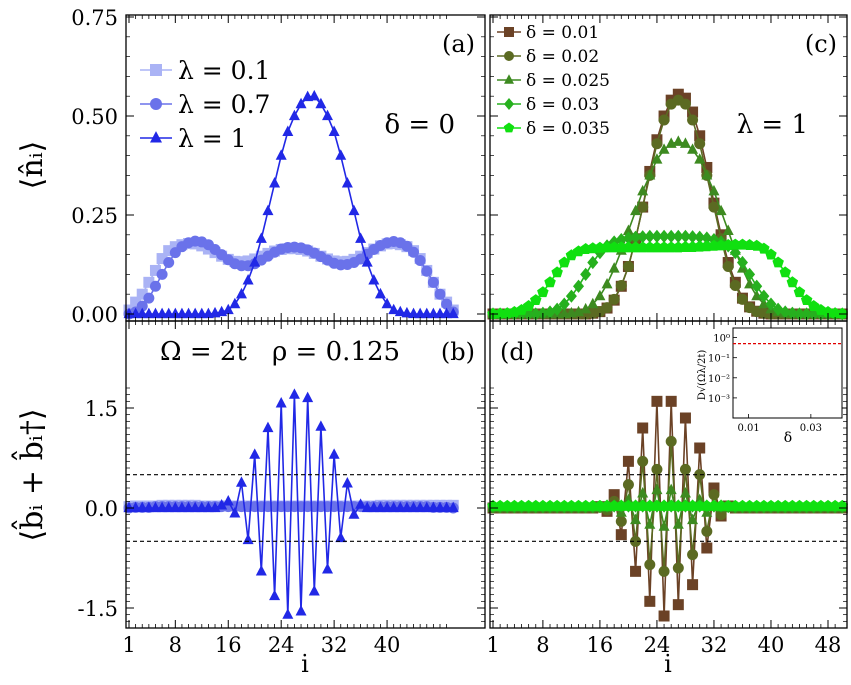 The height and width of the screenshot is (685, 851). Describe the element at coordinates (301, 610) in the screenshot. I see `data-point-(b)-2-26` at that location.